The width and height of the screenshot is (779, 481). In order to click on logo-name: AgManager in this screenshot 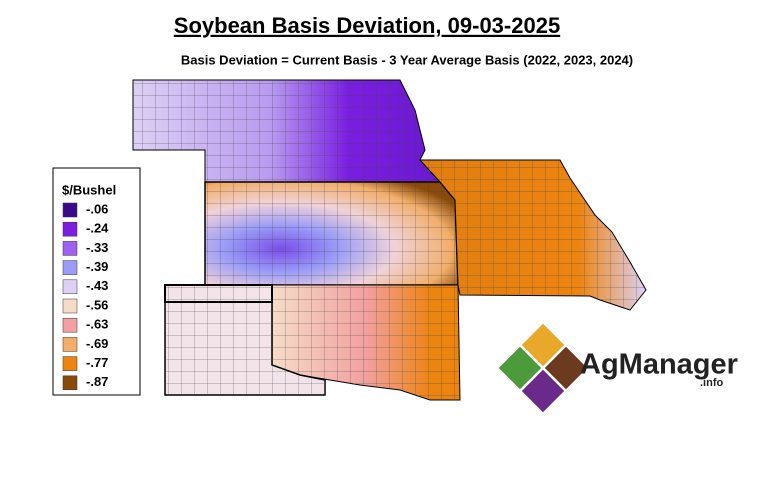, I will do `click(659, 365)`.